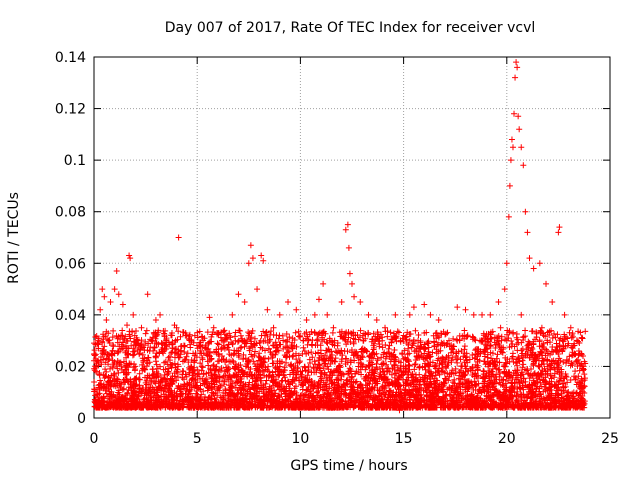 The width and height of the screenshot is (640, 480). I want to click on x-tick-label: 0, so click(94, 439).